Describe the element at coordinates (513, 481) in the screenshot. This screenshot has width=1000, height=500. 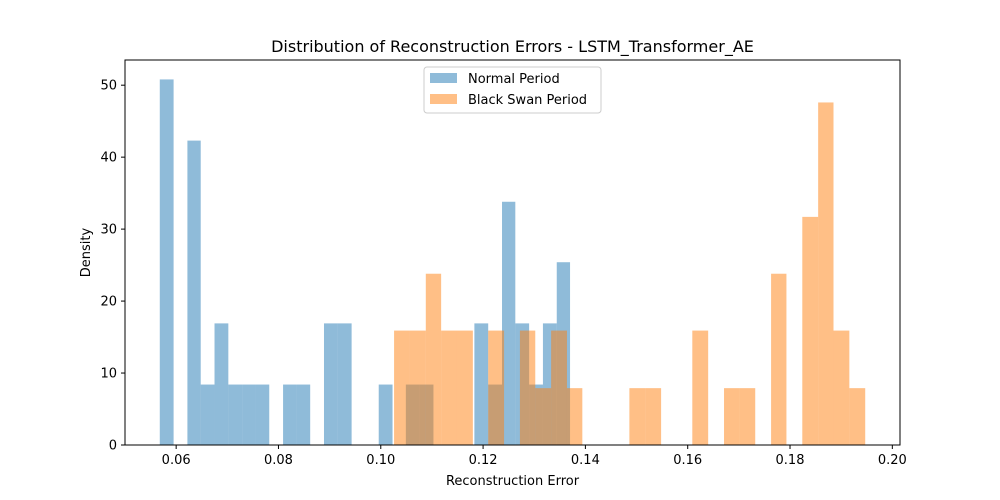
I see `x-axis-label: Reconstruction Error` at that location.